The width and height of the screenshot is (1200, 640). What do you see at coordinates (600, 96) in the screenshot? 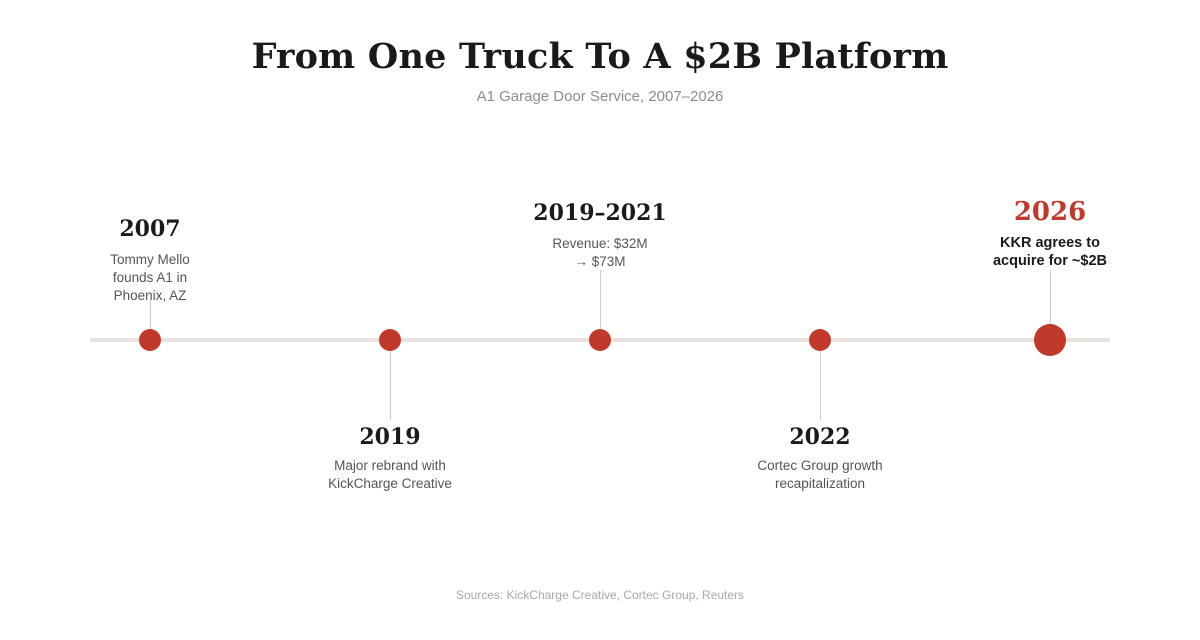
I see `page-subtitle: A1 Garage Door Service, 2007–2026` at bounding box center [600, 96].